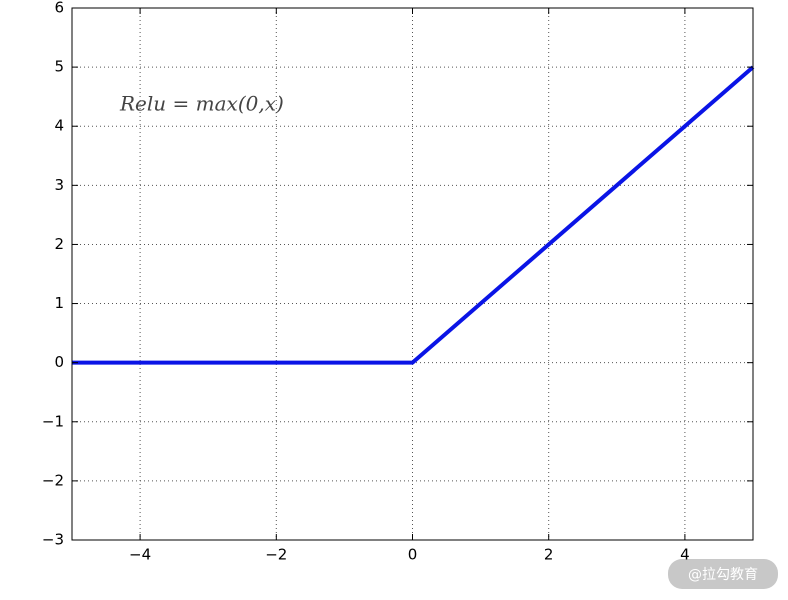 The image size is (788, 600). What do you see at coordinates (53, 421) in the screenshot?
I see `y-tick-label: −1` at bounding box center [53, 421].